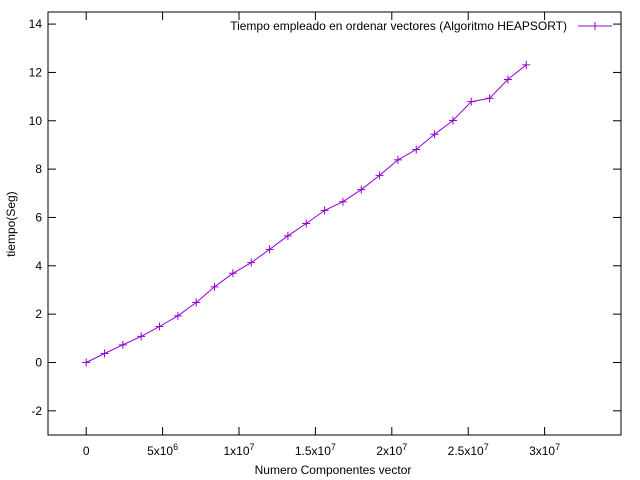 This screenshot has width=640, height=480. Describe the element at coordinates (86, 451) in the screenshot. I see `x-tick-label: 0` at that location.